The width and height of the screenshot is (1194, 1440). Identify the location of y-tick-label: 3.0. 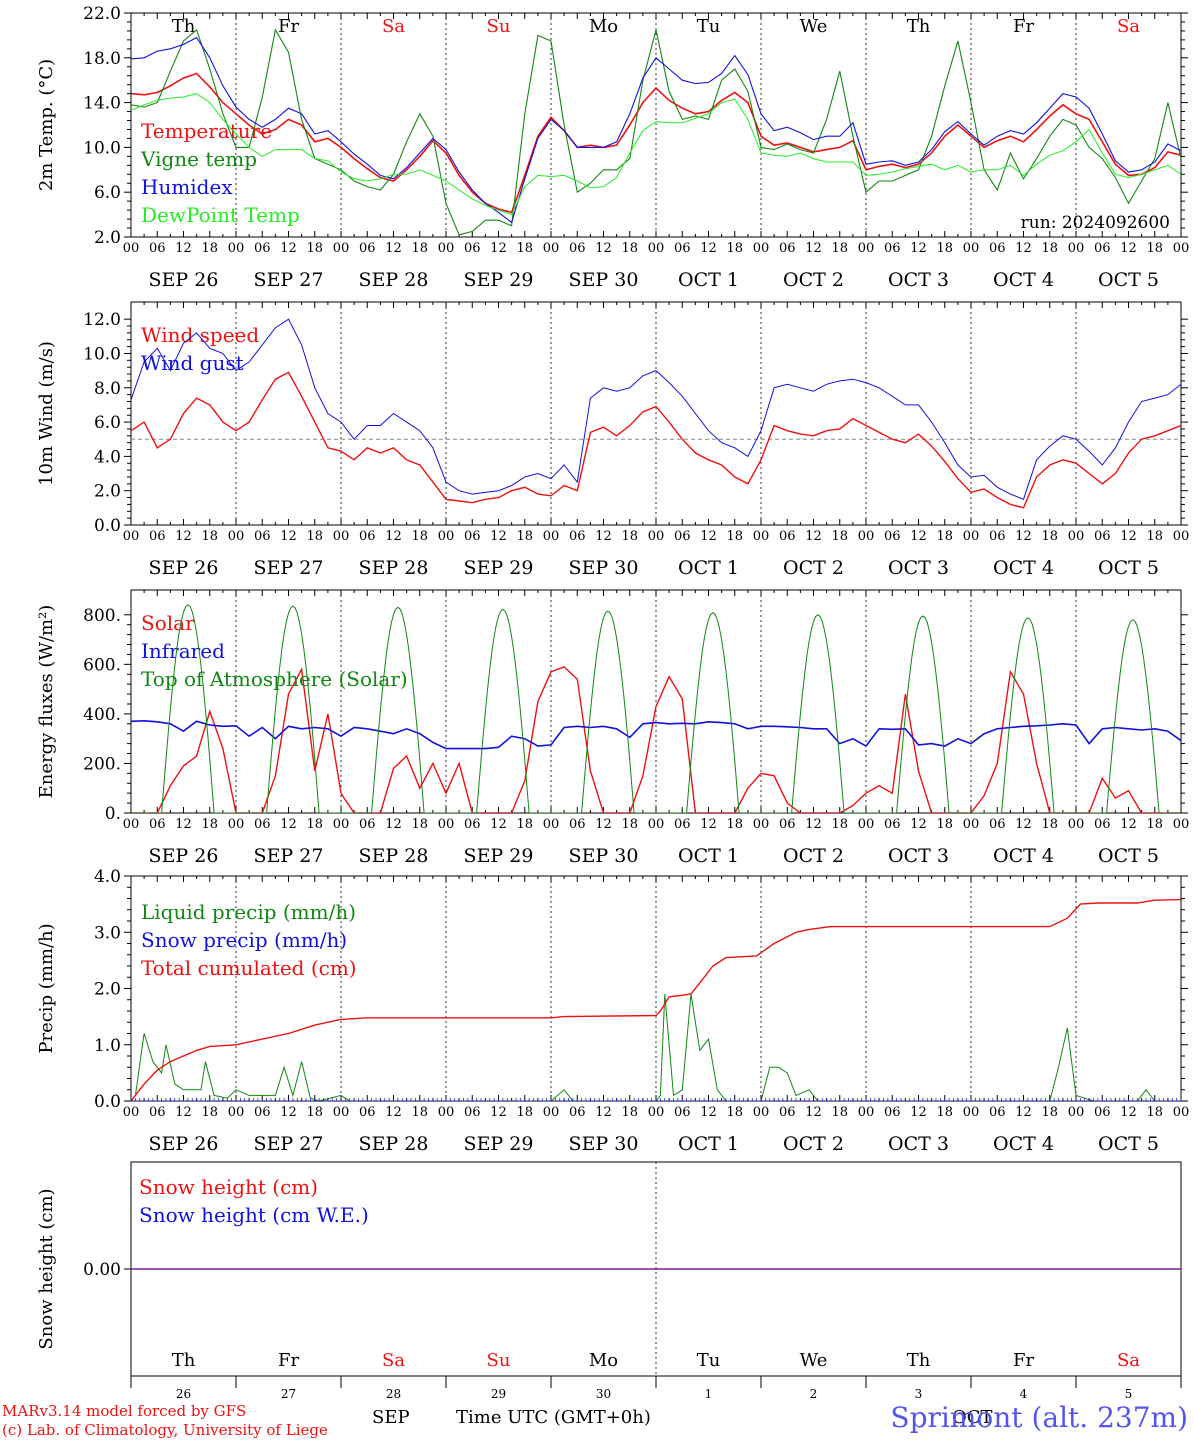
(107, 933).